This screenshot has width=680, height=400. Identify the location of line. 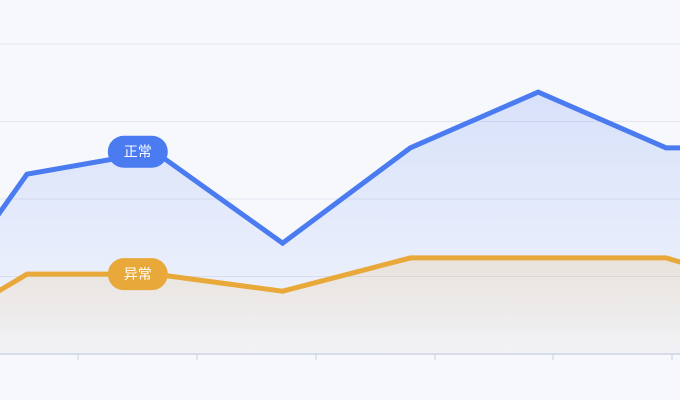
(340, 274).